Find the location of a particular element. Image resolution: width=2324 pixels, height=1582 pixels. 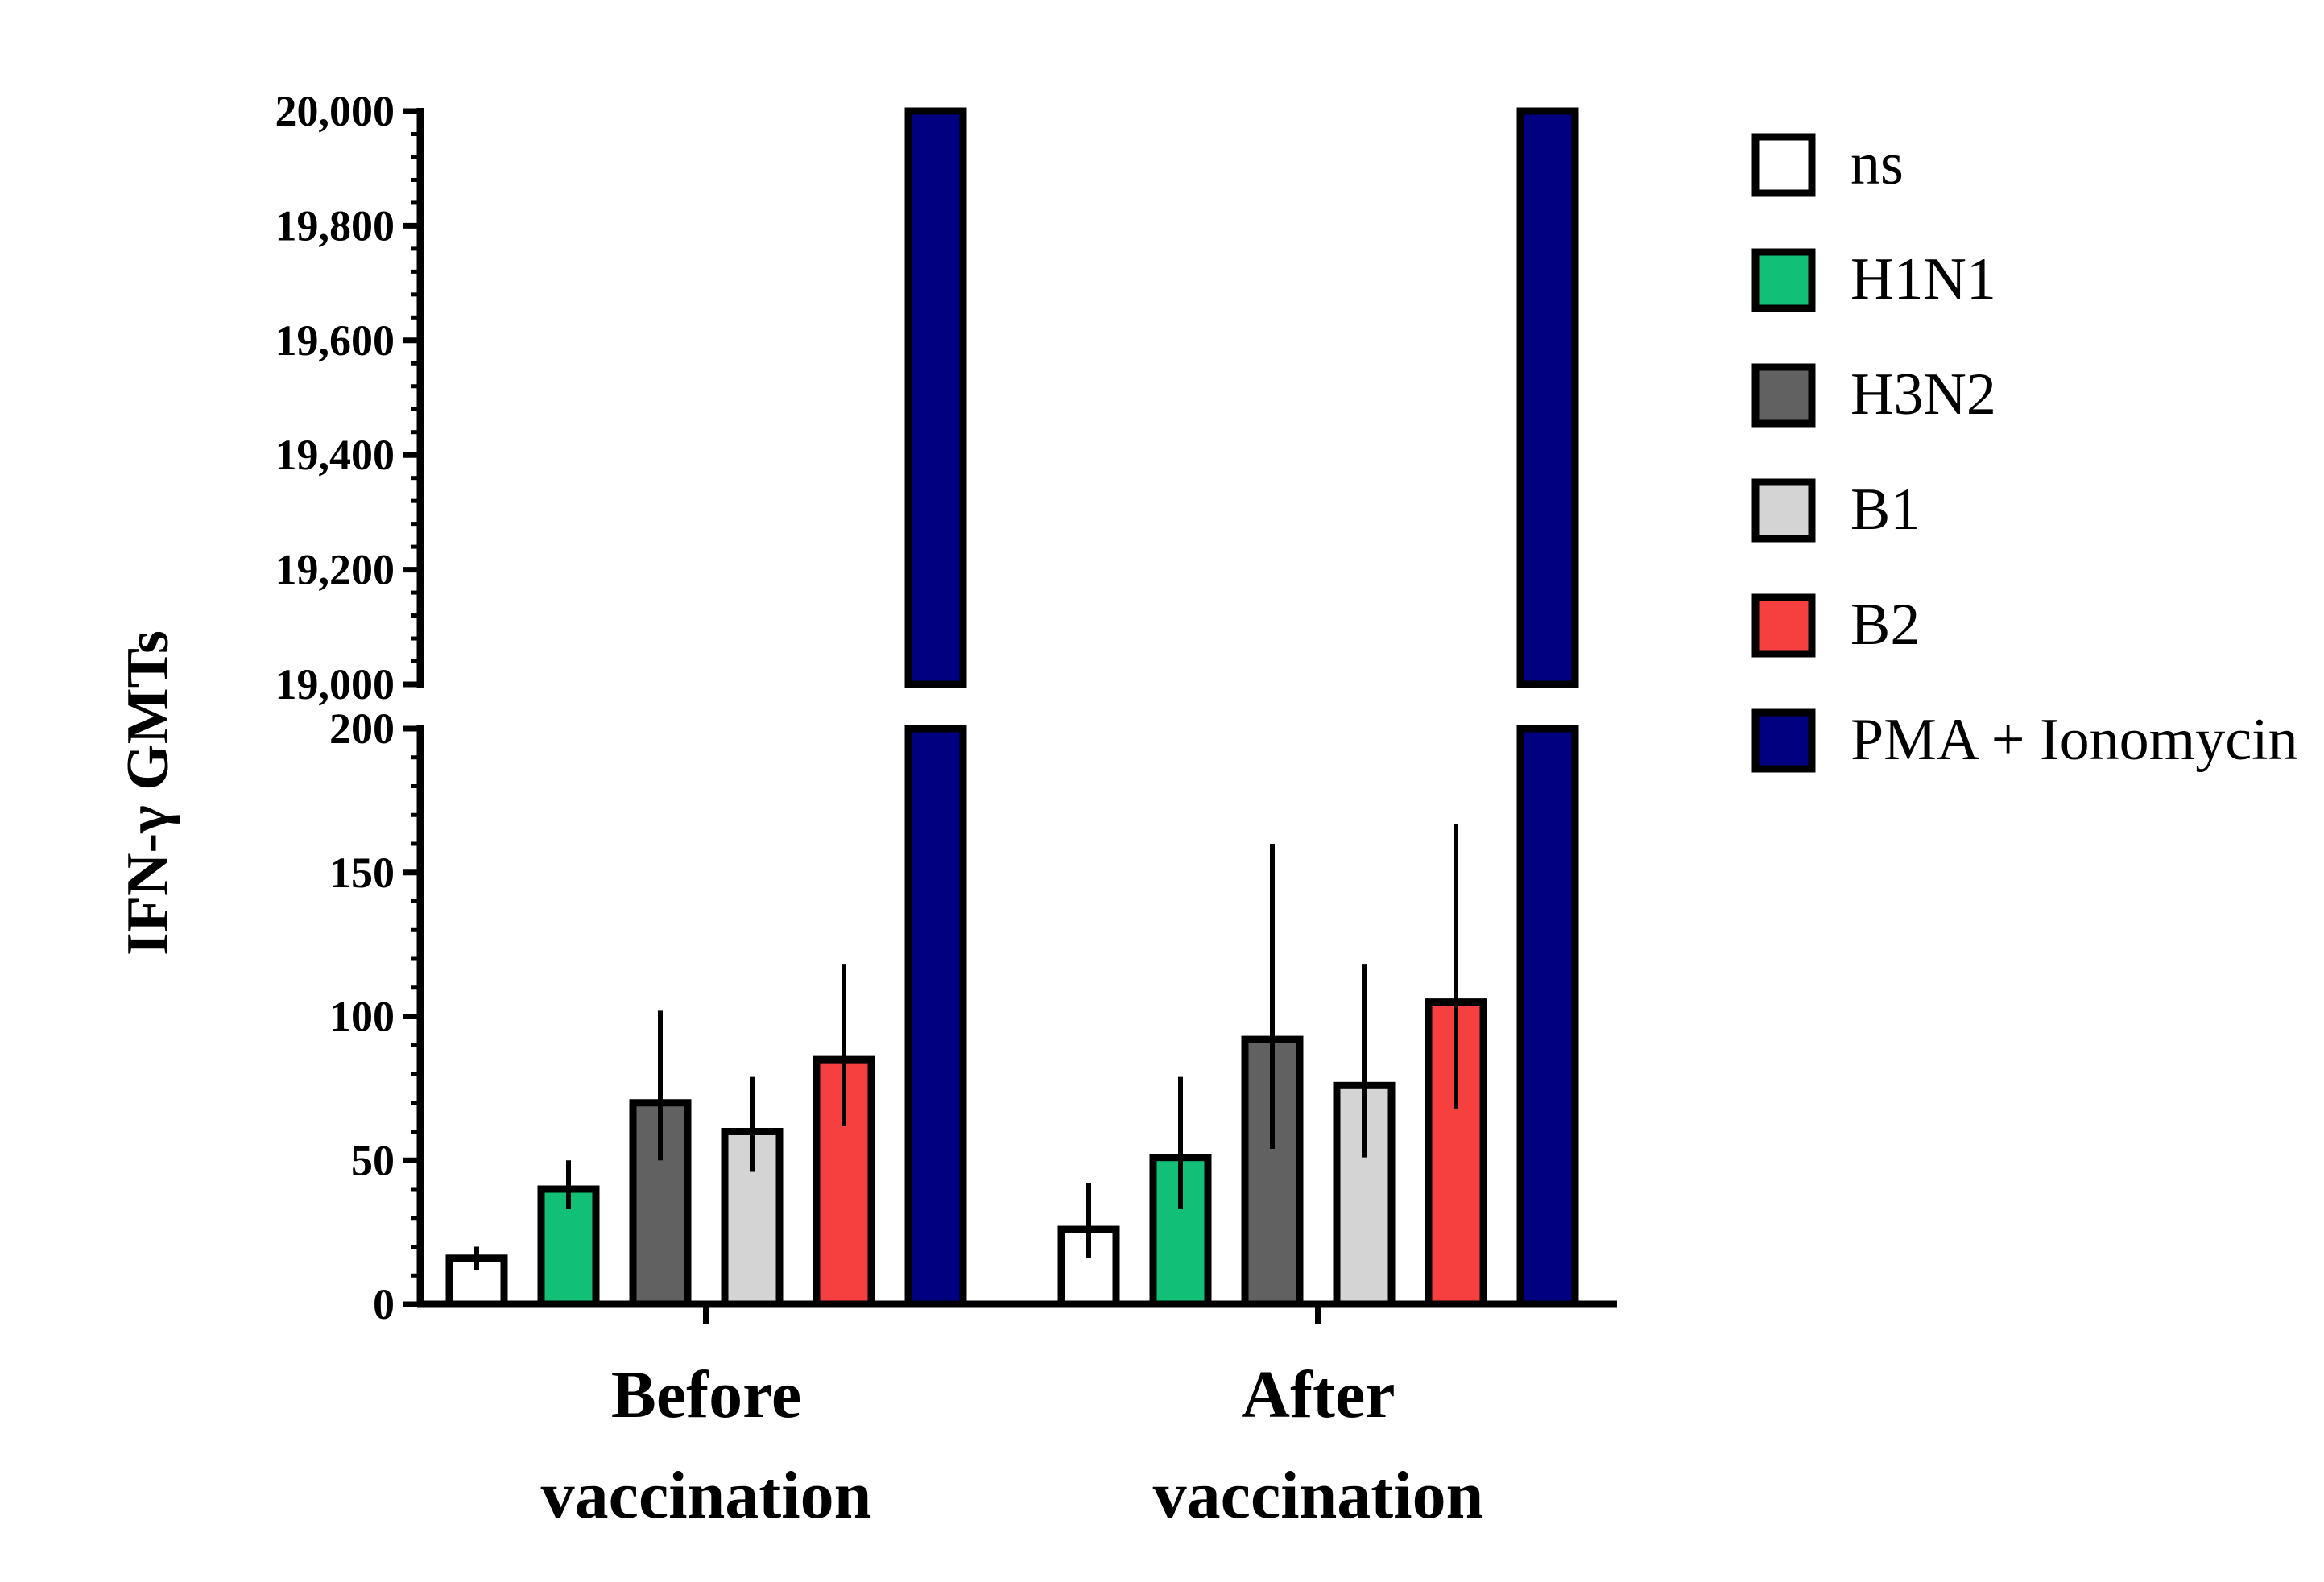

legend-label: H3N2 is located at coordinates (1923, 395).